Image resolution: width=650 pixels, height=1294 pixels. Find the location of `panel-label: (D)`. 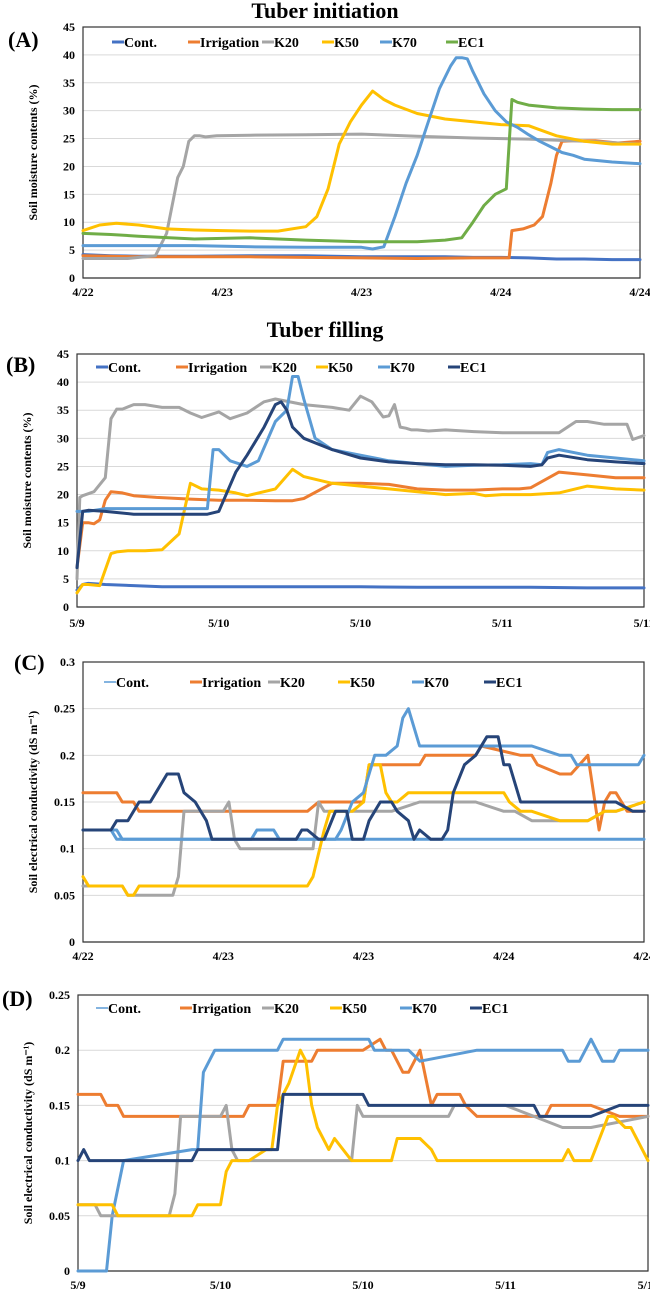

panel-label: (D) is located at coordinates (17, 998).